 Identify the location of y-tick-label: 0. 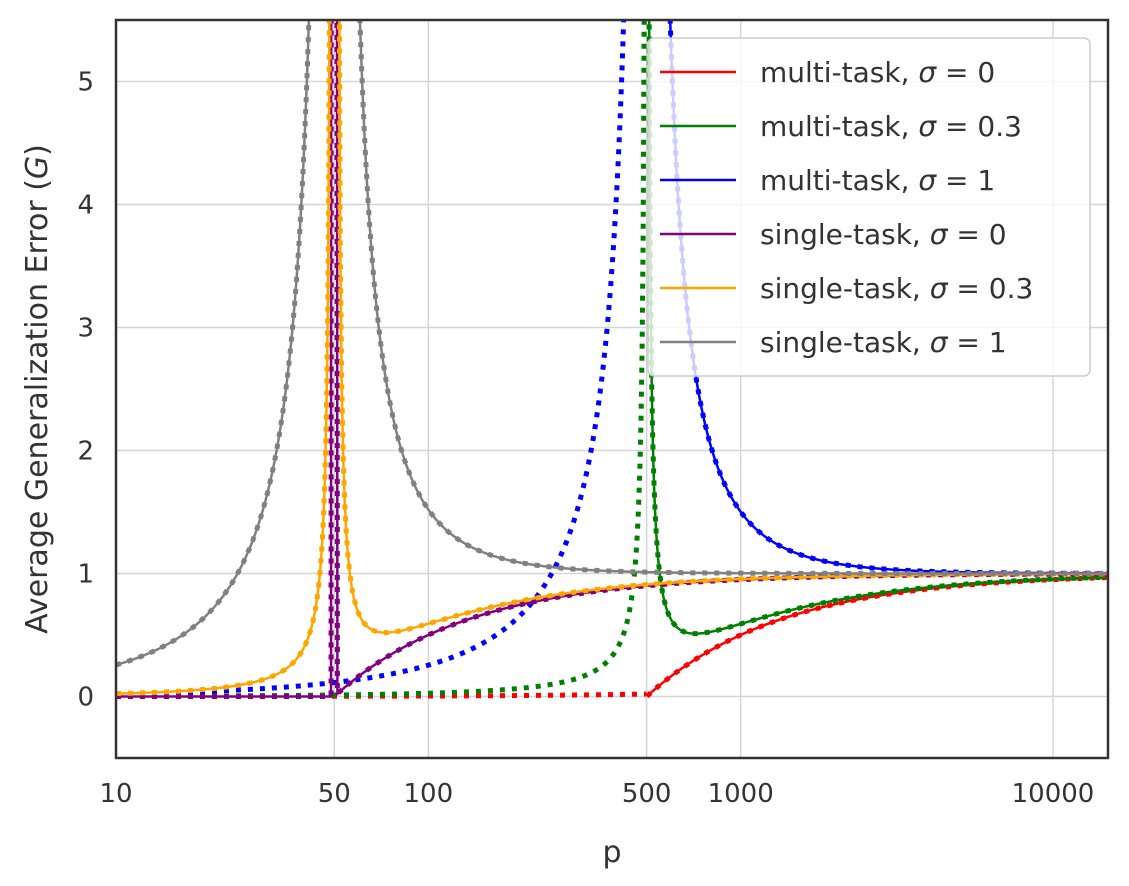
(85, 698).